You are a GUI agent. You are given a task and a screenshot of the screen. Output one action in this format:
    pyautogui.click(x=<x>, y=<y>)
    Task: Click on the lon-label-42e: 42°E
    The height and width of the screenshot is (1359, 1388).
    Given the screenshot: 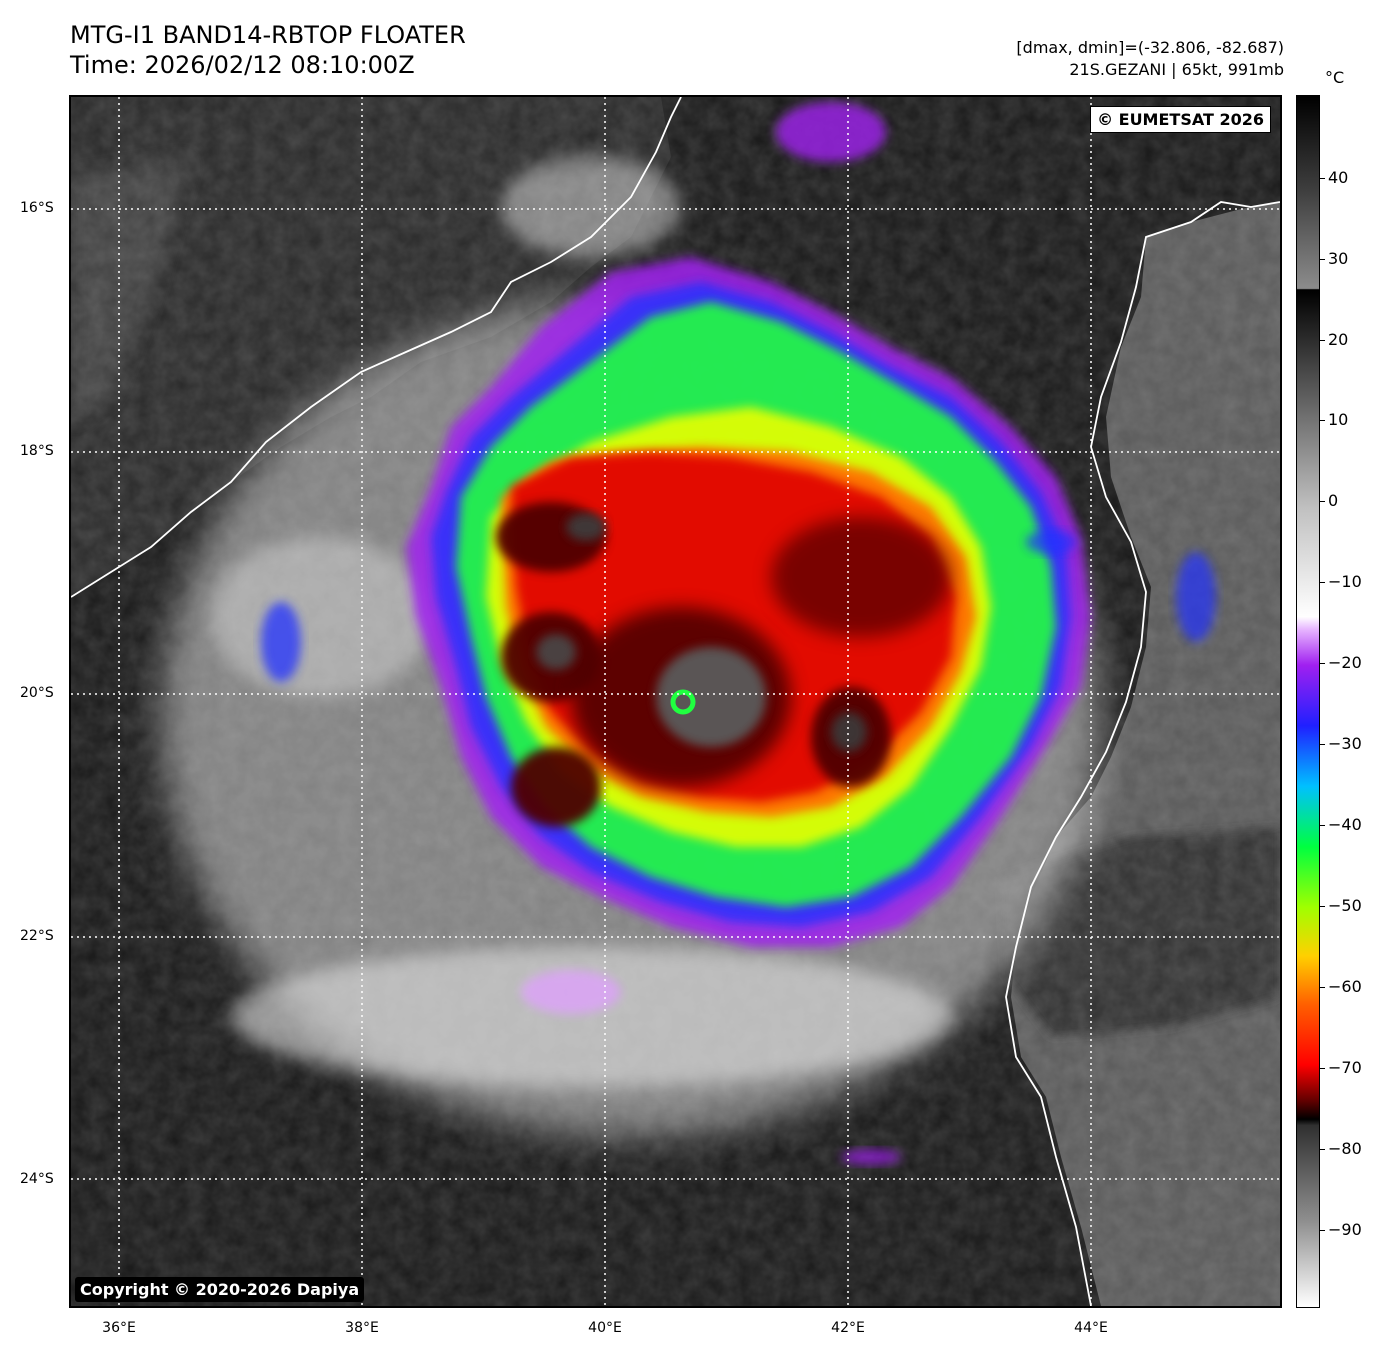 What is the action you would take?
    pyautogui.click(x=848, y=1328)
    